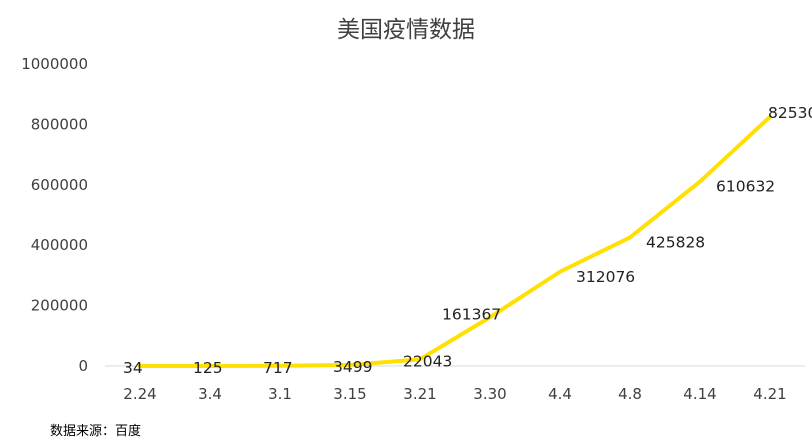  Describe the element at coordinates (96, 431) in the screenshot. I see `source-note: 数据来源：百度` at that location.